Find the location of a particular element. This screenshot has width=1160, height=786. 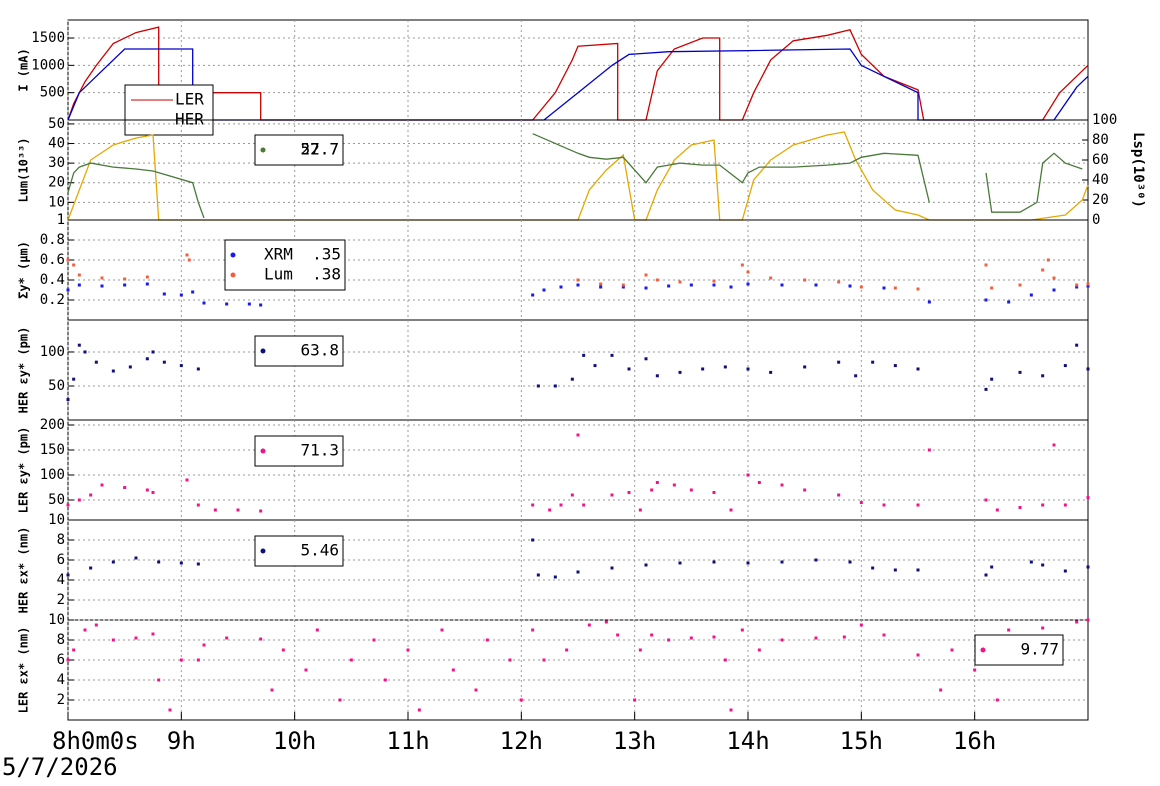

y2-axis-label: Lsp(10³⁰) is located at coordinates (1138, 170).